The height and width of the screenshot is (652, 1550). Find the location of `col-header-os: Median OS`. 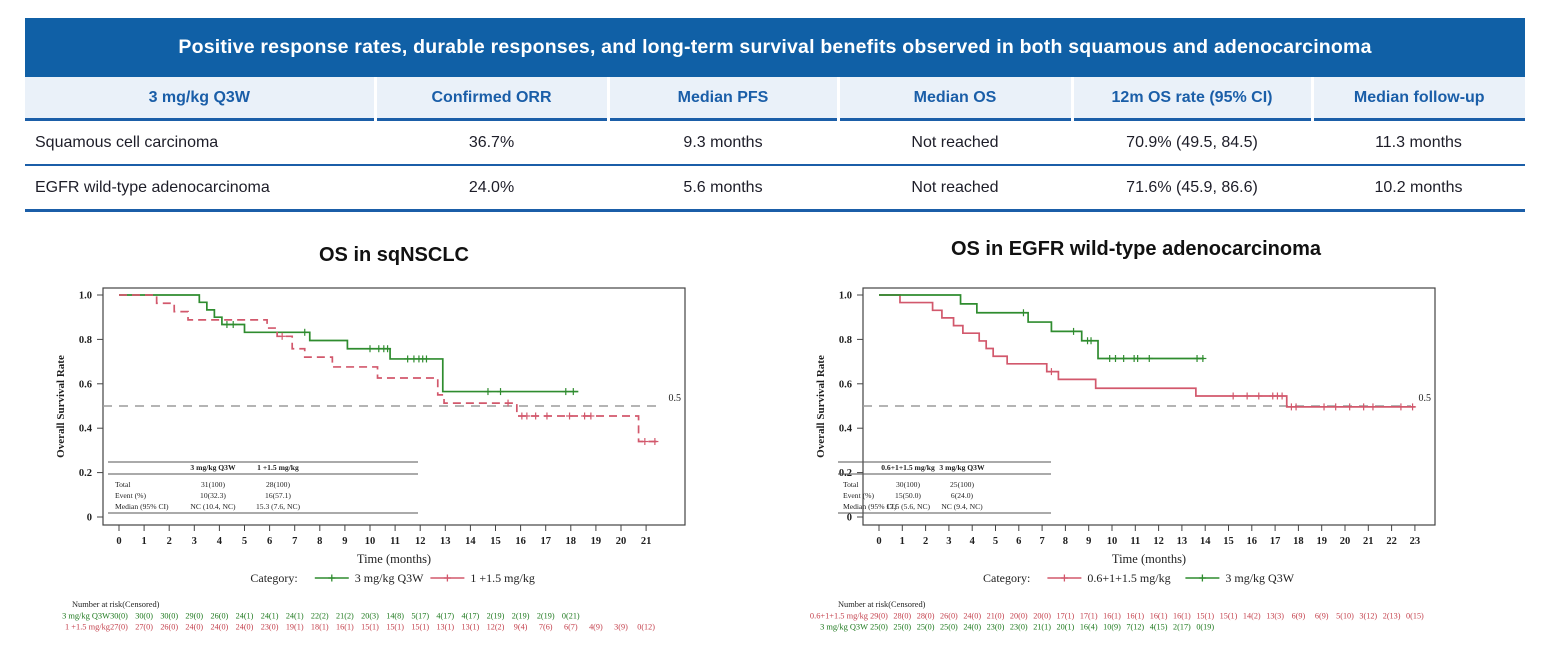

col-header-os: Median OS is located at coordinates (956, 98).